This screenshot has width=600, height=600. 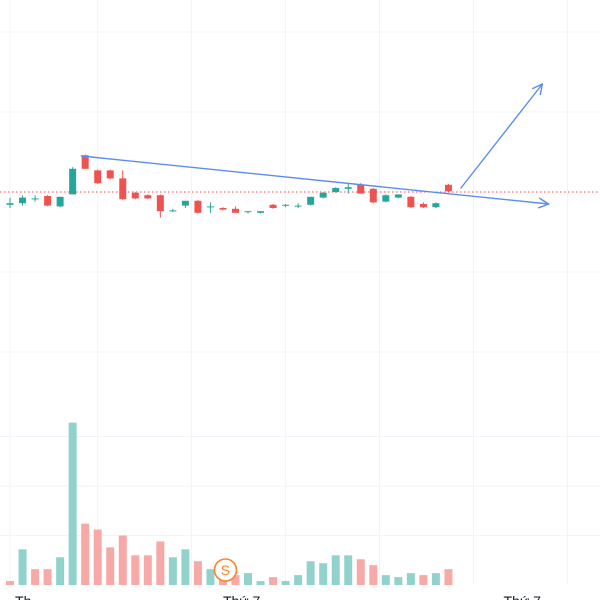 I want to click on breakout-projection-arrow, so click(x=501, y=136).